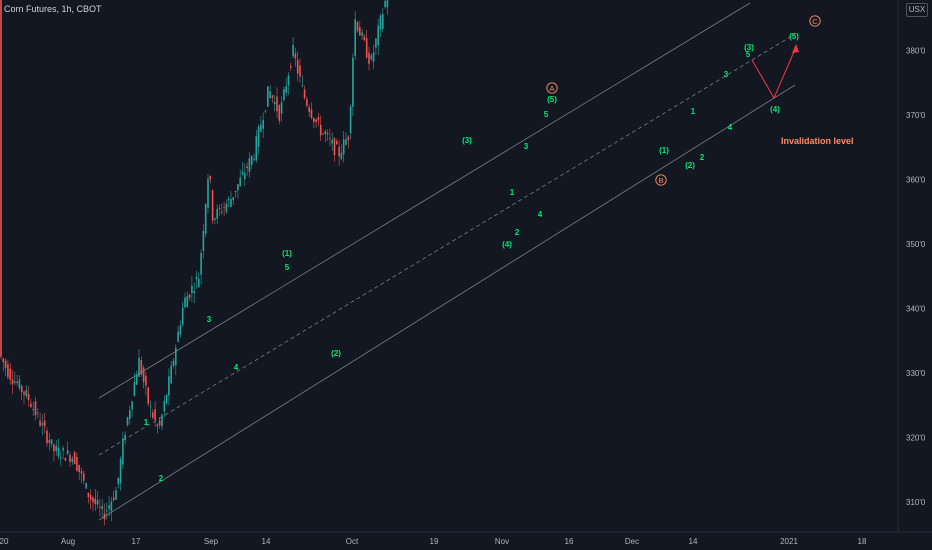 This screenshot has height=550, width=932. I want to click on wave-label: (5), so click(552, 99).